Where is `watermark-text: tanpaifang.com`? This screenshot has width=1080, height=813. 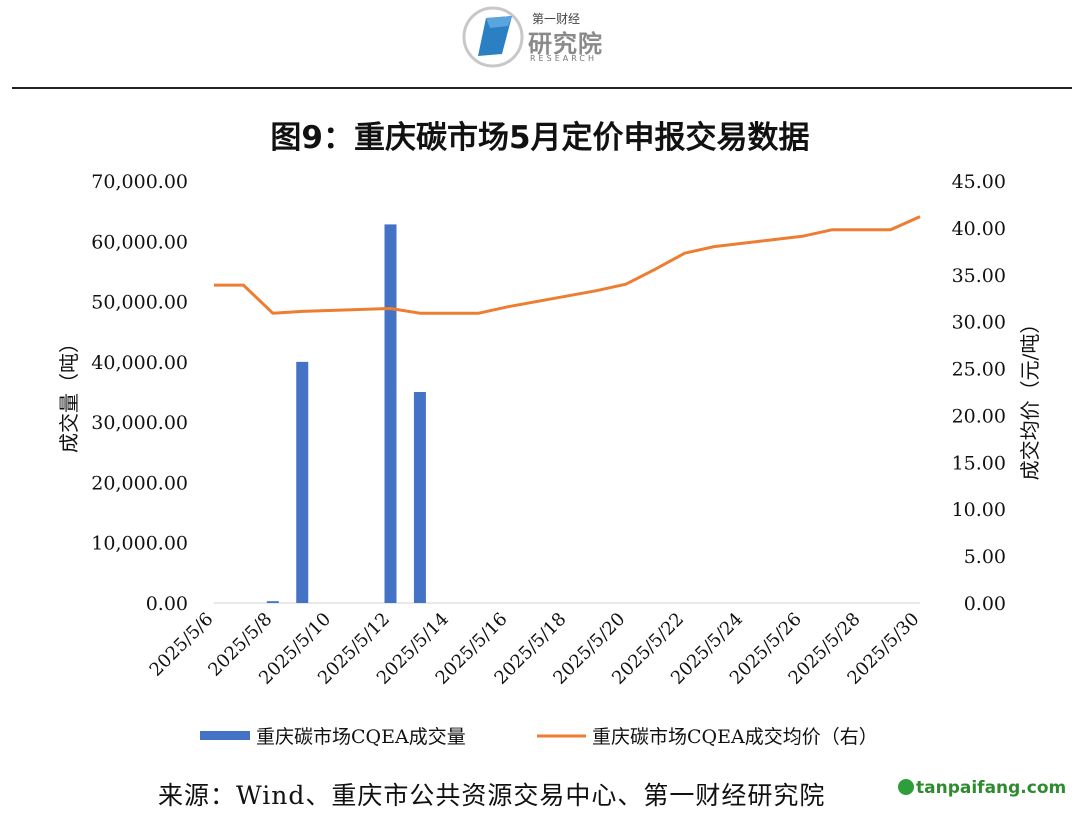 watermark-text: tanpaifang.com is located at coordinates (991, 788).